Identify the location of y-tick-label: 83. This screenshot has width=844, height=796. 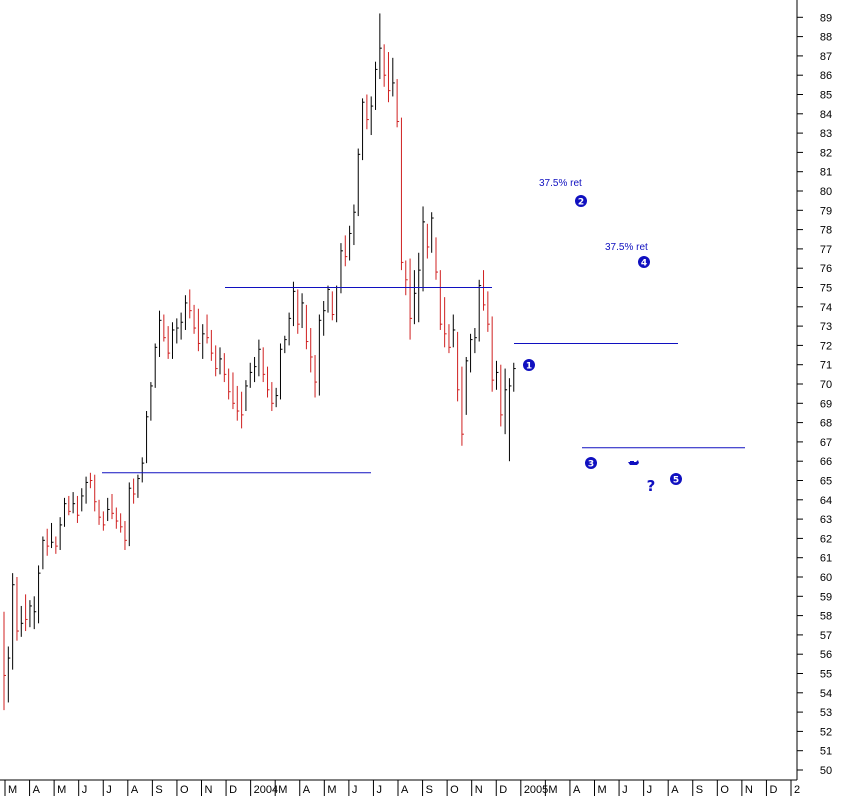
(826, 134).